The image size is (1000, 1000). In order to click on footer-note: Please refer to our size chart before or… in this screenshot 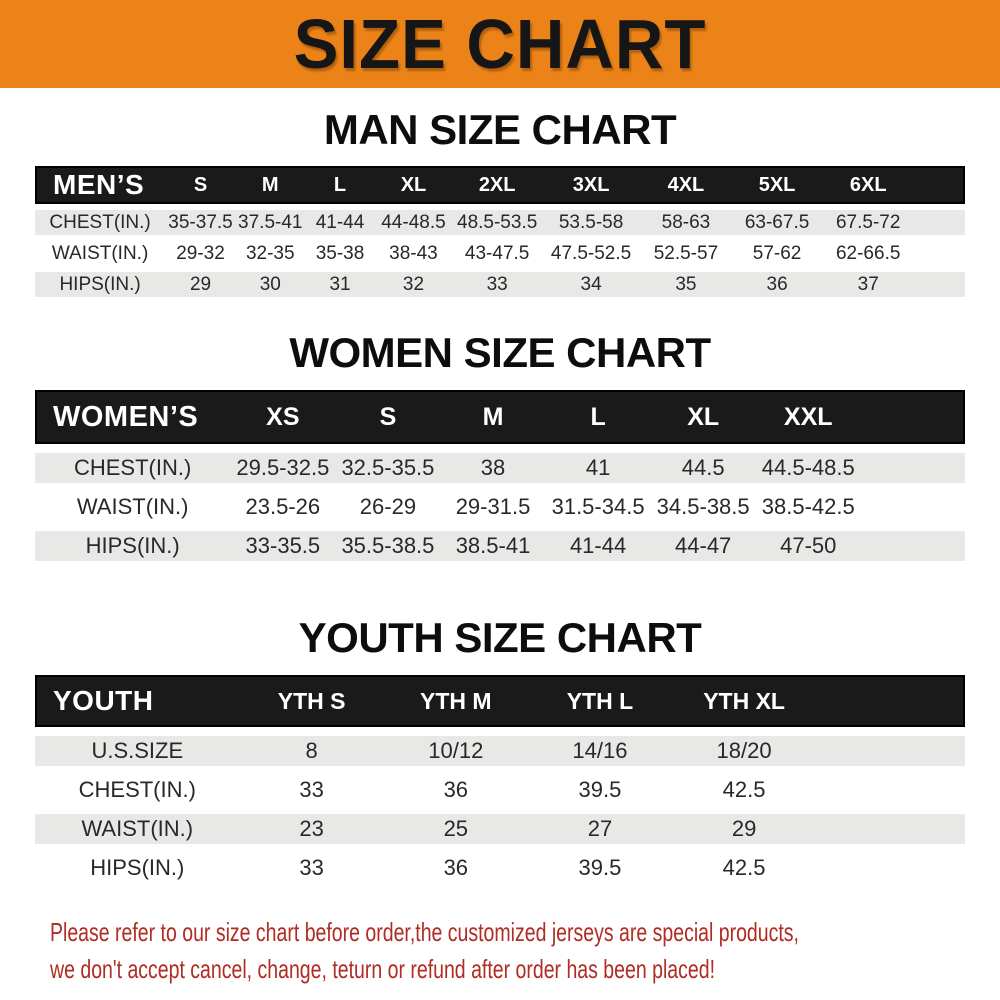, I will do `click(500, 951)`.